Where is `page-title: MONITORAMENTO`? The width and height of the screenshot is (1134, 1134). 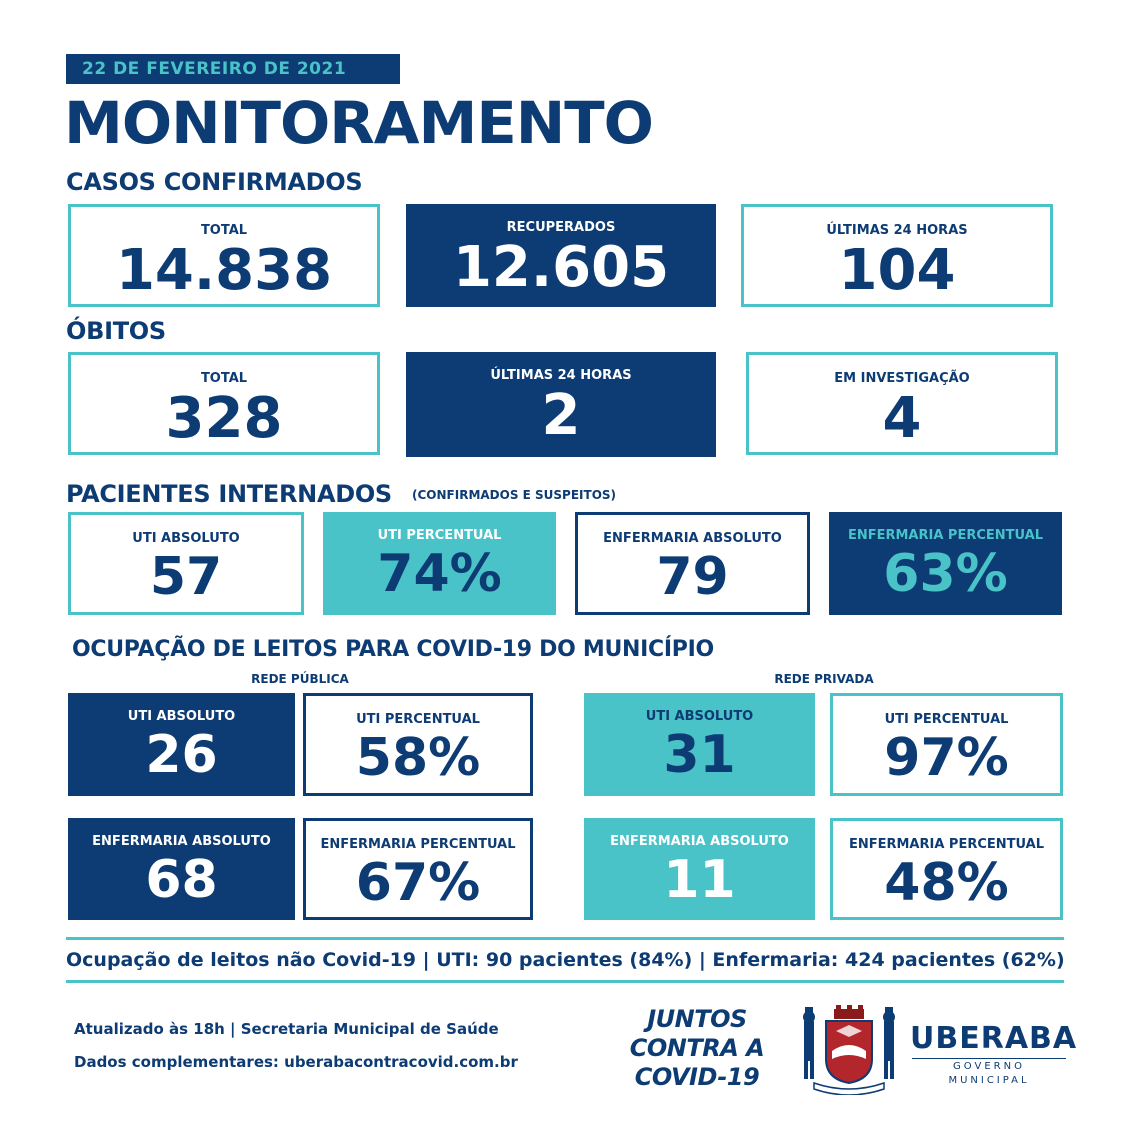 page-title: MONITORAMENTO is located at coordinates (359, 123).